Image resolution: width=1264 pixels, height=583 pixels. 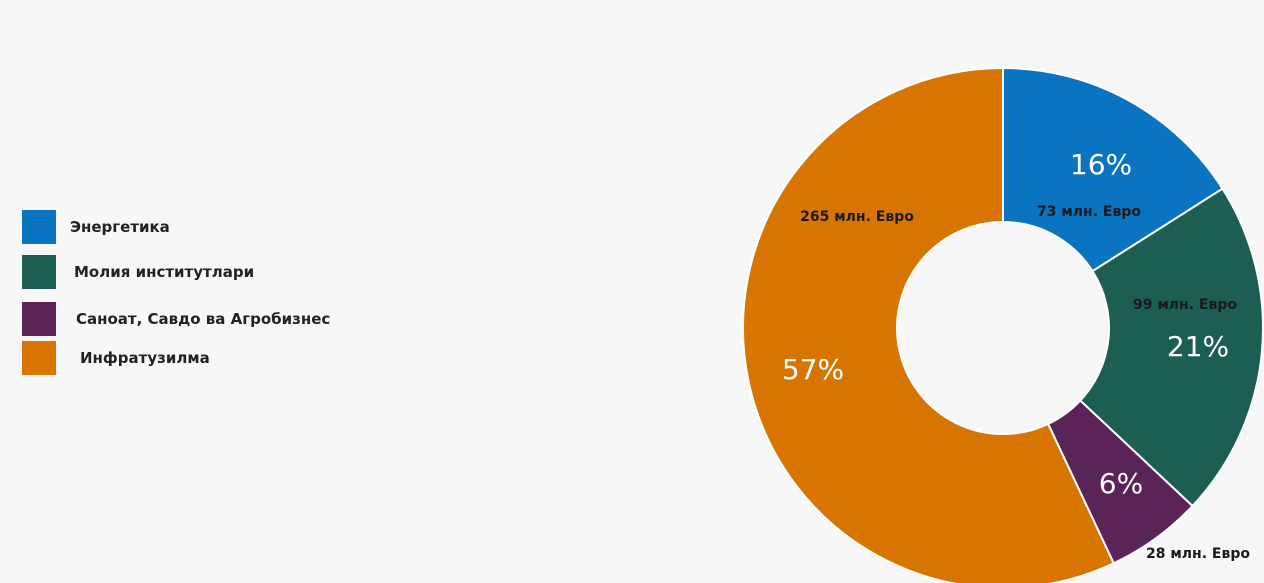 I want to click on legend-item-moliya: Молия институтлари, so click(x=138, y=272).